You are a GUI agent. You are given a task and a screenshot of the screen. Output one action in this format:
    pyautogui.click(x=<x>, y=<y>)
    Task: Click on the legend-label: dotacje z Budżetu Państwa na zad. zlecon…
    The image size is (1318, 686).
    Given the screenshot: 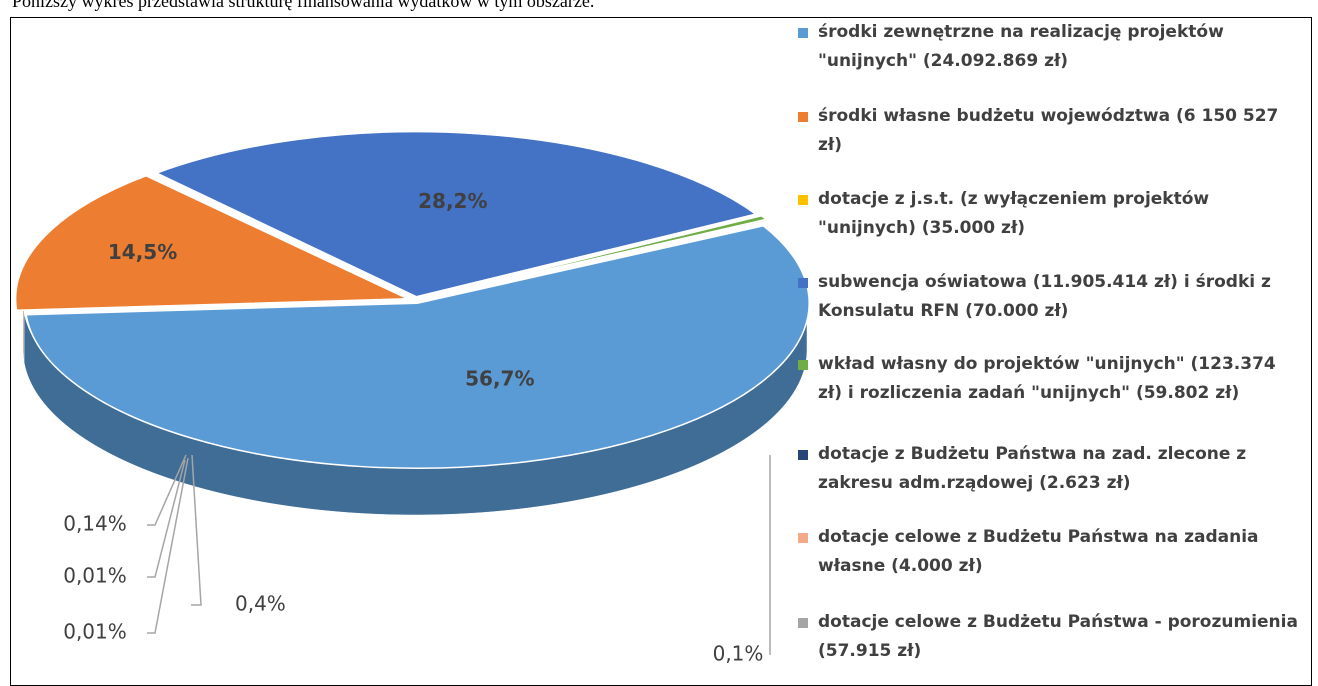 What is the action you would take?
    pyautogui.click(x=1032, y=468)
    